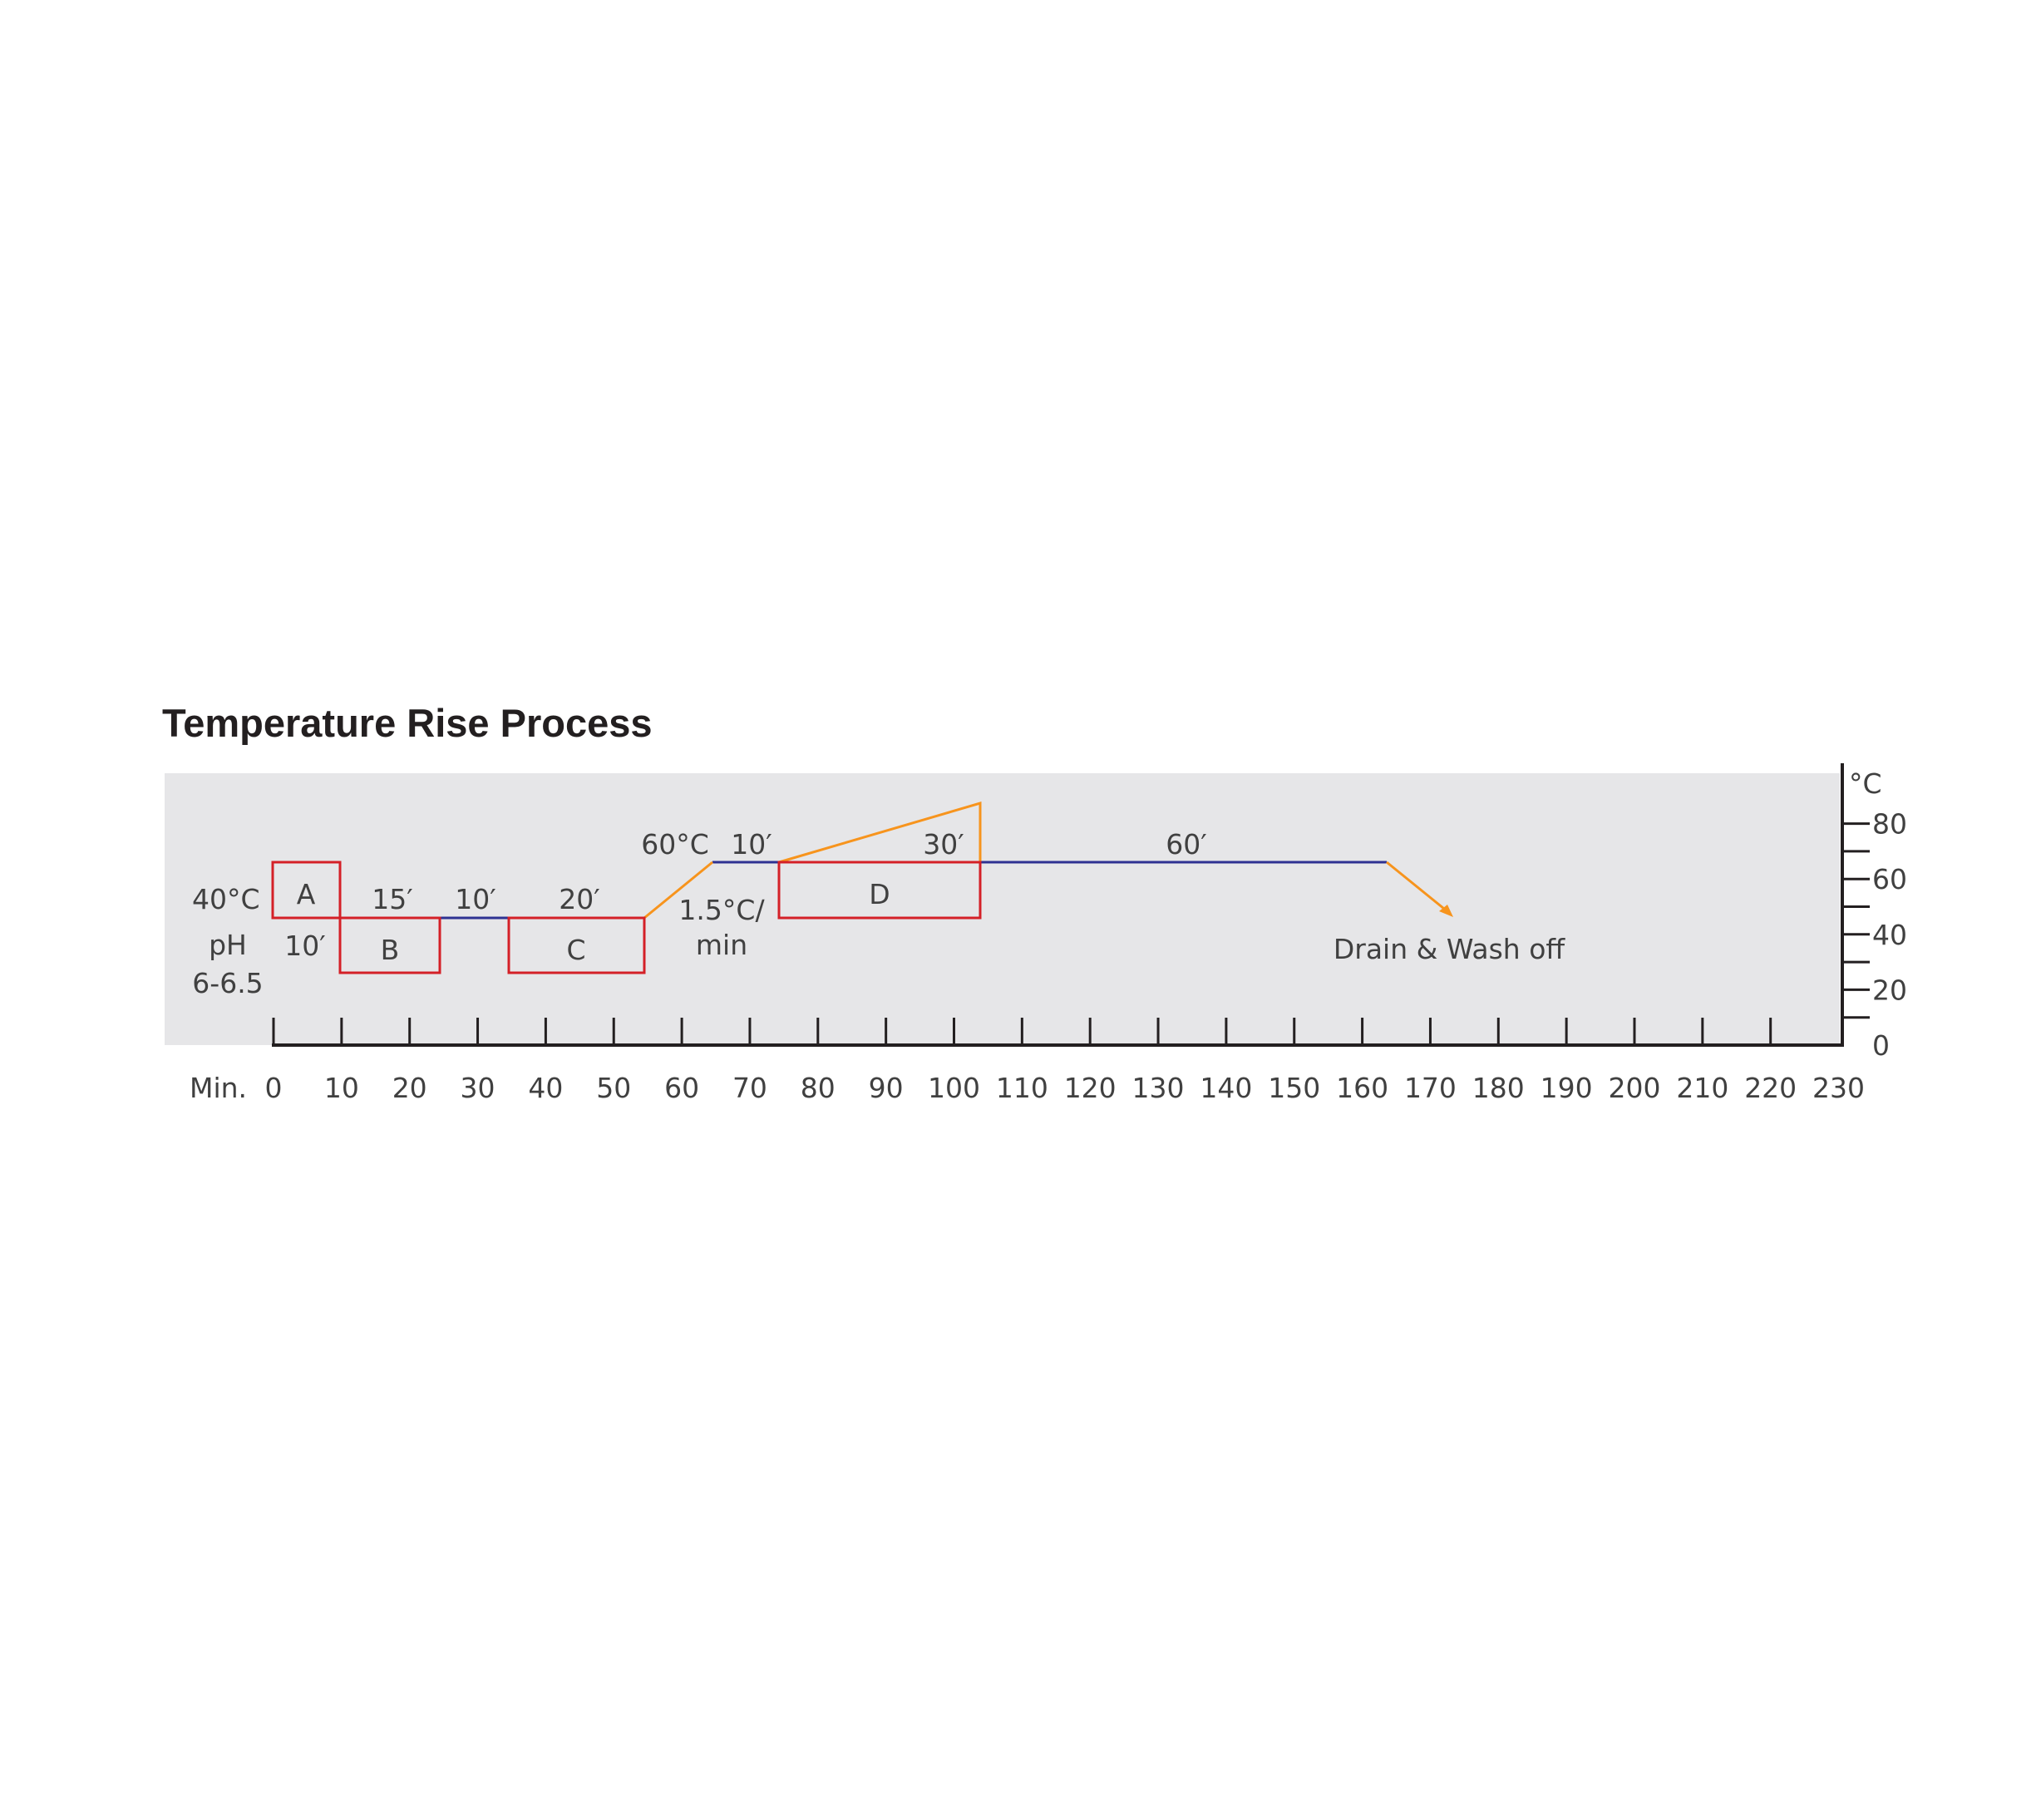 The width and height of the screenshot is (2036, 1820). I want to click on diagram-panel, so click(1002, 909).